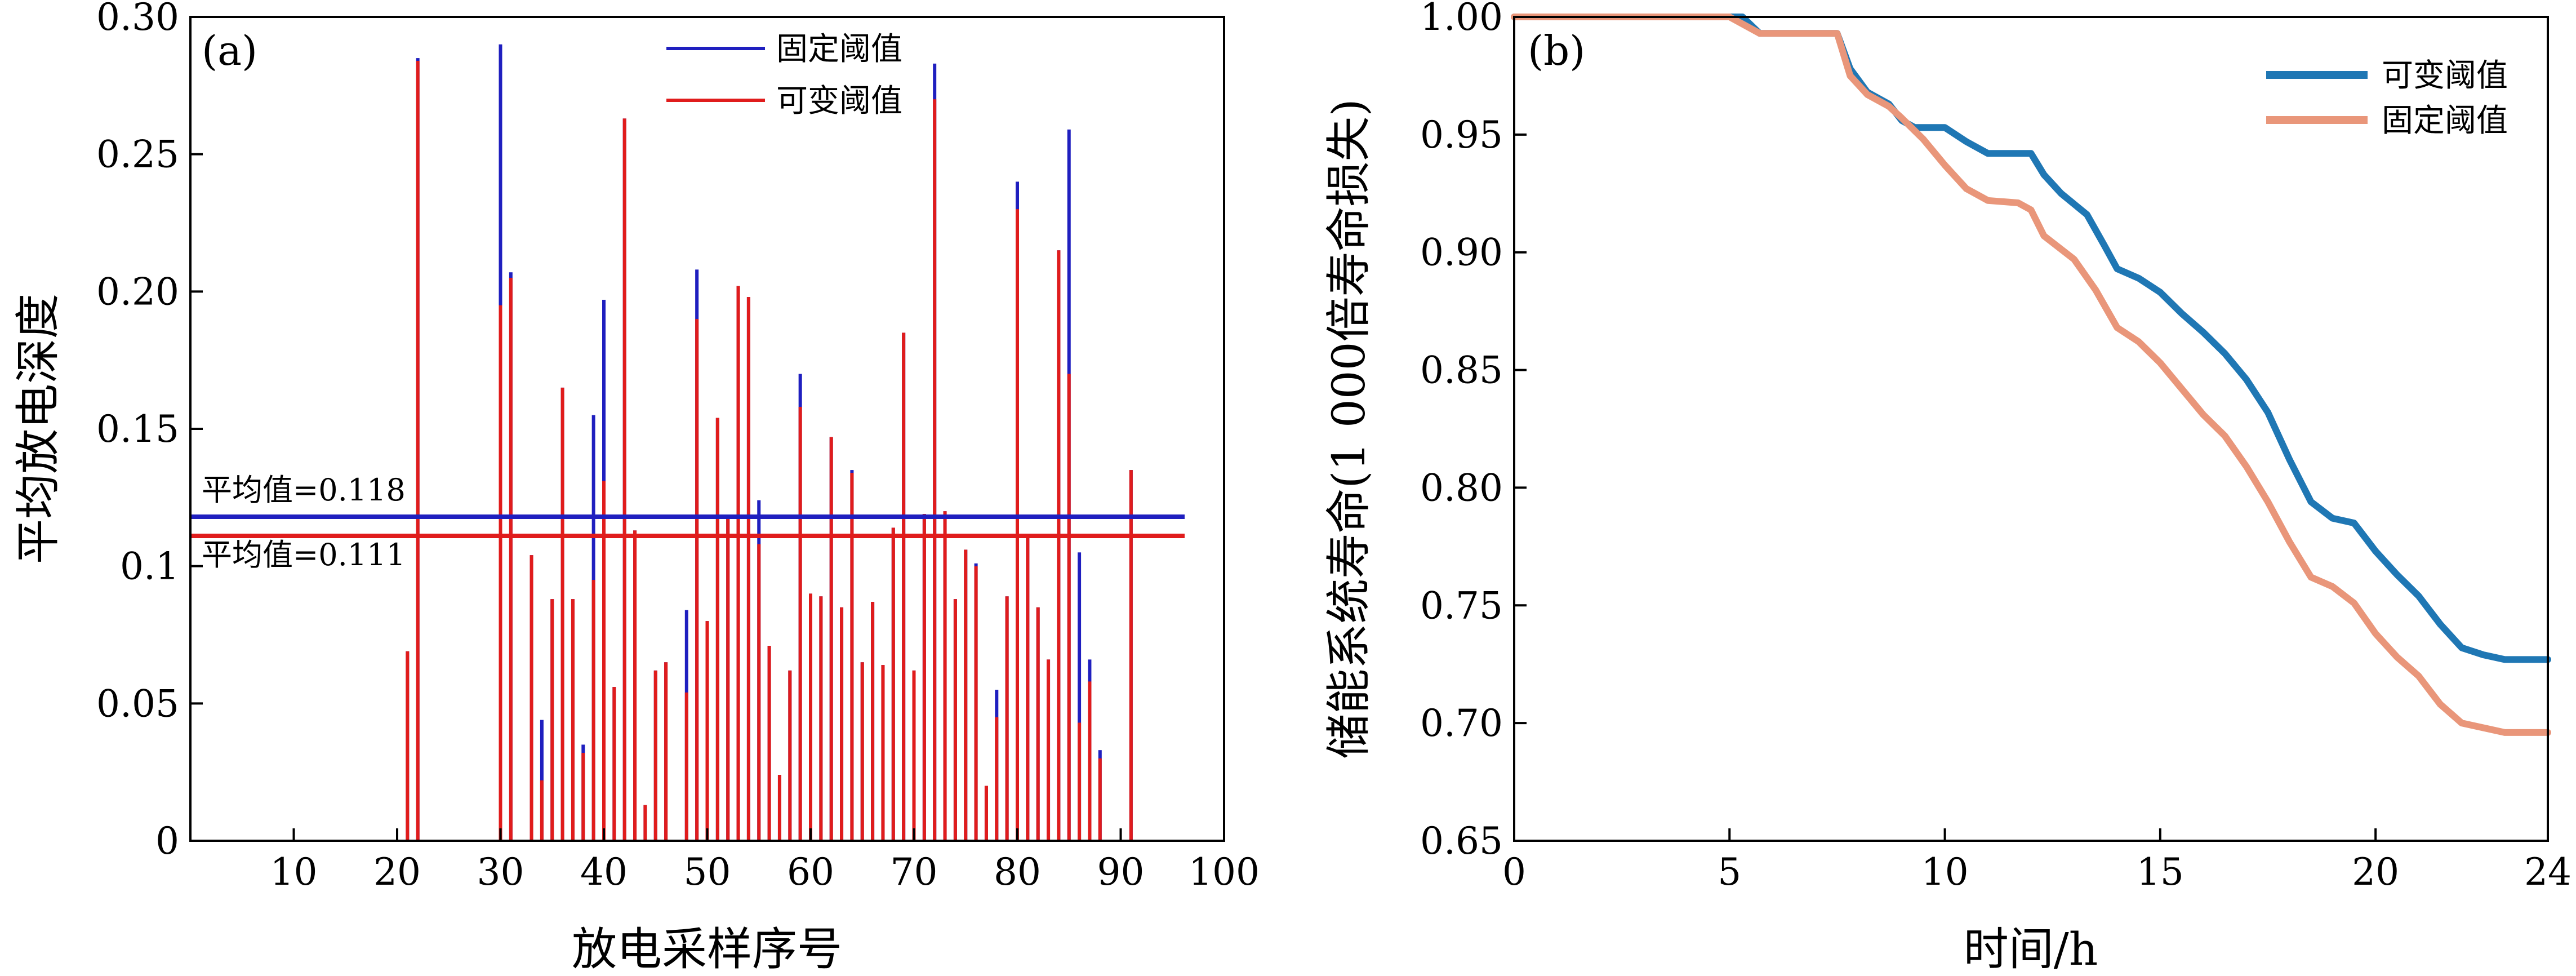 This screenshot has width=2576, height=976. What do you see at coordinates (1349, 429) in the screenshot?
I see `panel-b-y-axis-label: 储能系统寿命(1 000倍寿命损失)` at bounding box center [1349, 429].